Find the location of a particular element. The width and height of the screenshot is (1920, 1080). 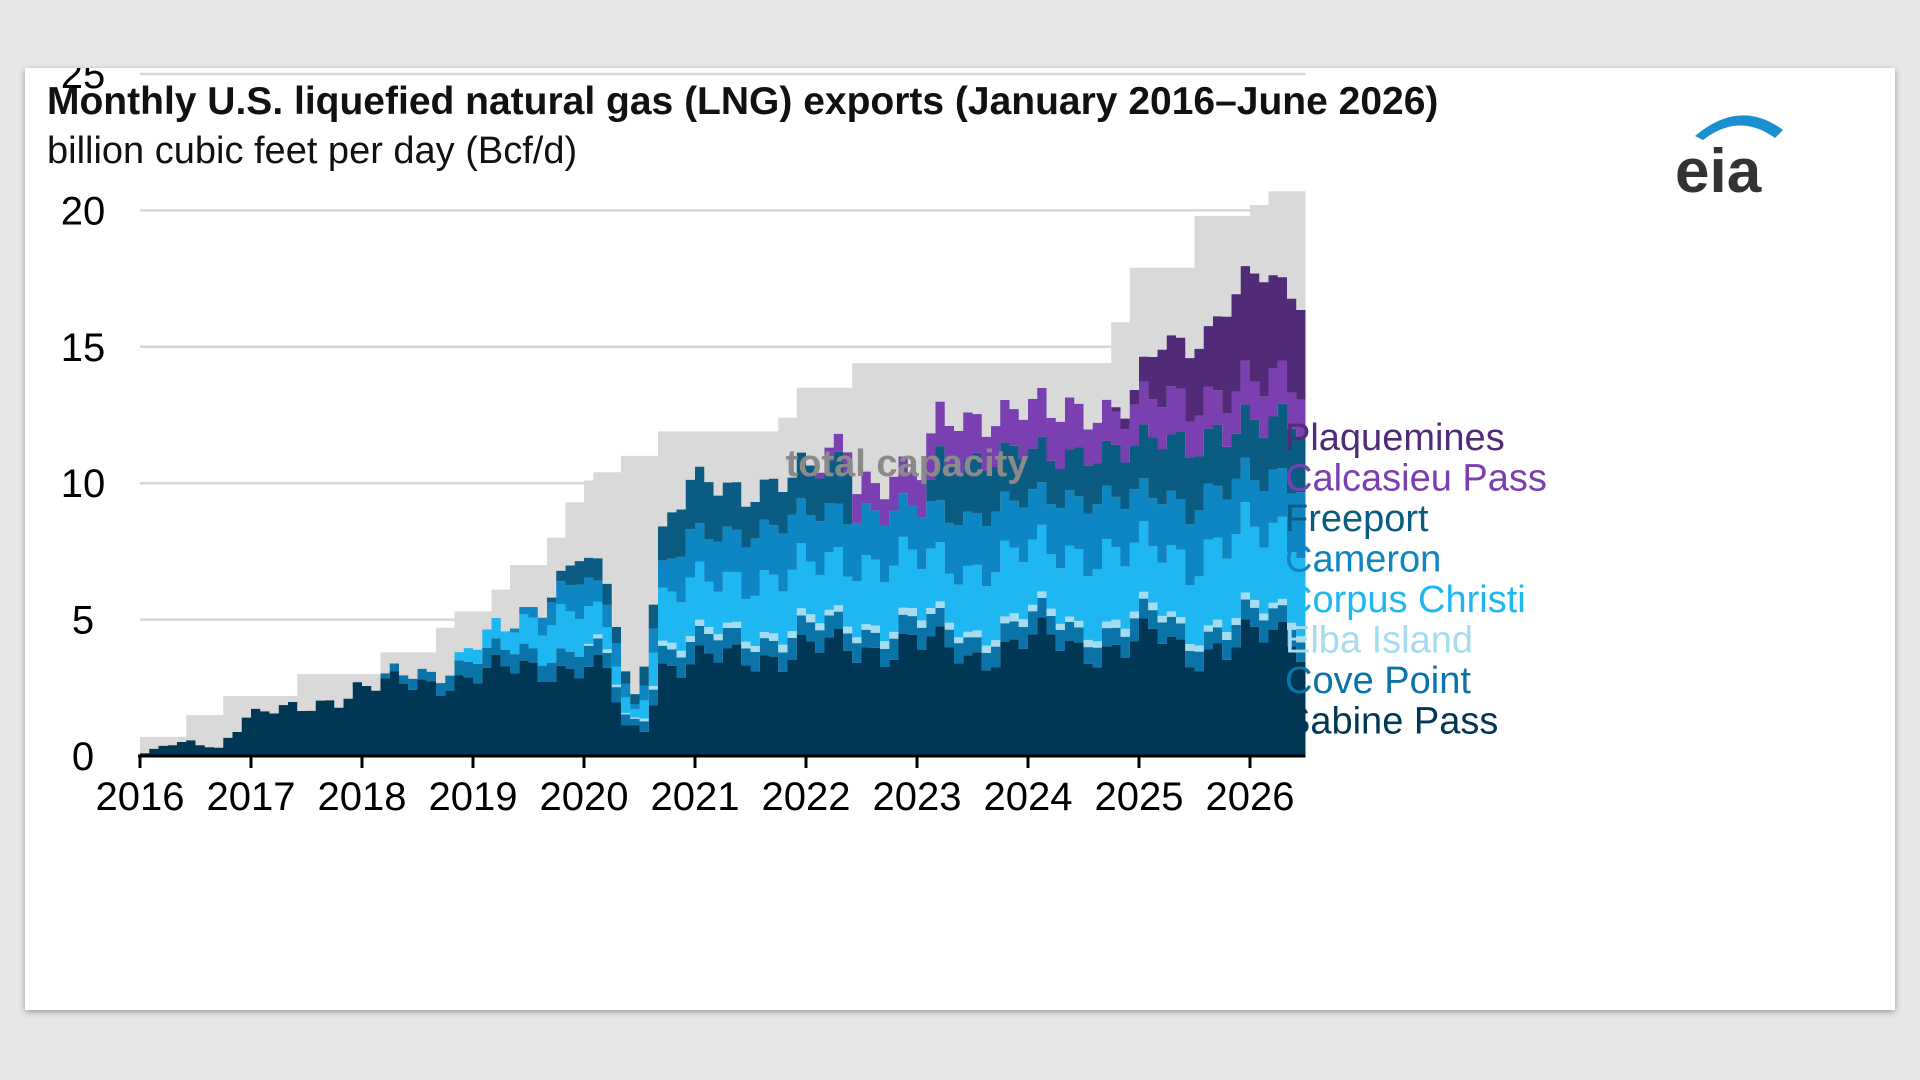

legend-item-cove-point: Cove Point is located at coordinates (1378, 681).